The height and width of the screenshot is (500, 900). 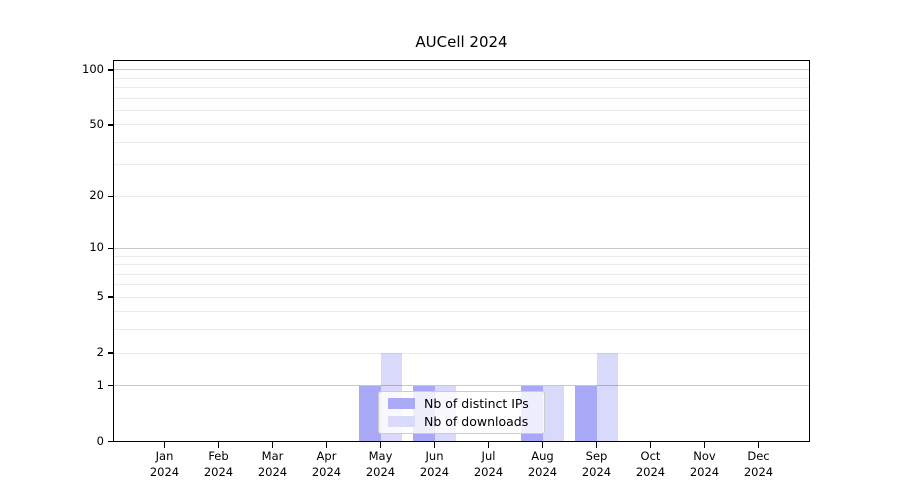 I want to click on bar-distinct-ips-sep-2024, so click(x=586, y=413).